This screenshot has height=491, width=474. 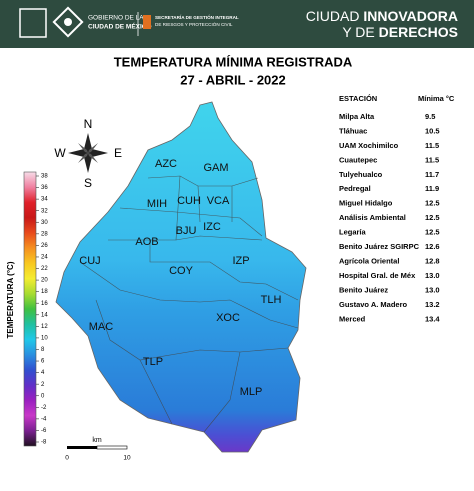 I want to click on map-title: TEMPERATURA MÍNIMA REGISTRADA, so click(x=233, y=61).